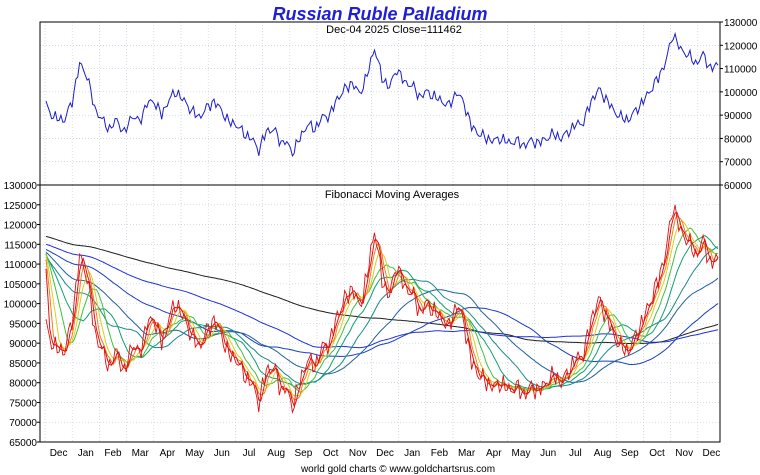  I want to click on upper-y-tick-label: 100000, so click(741, 93).